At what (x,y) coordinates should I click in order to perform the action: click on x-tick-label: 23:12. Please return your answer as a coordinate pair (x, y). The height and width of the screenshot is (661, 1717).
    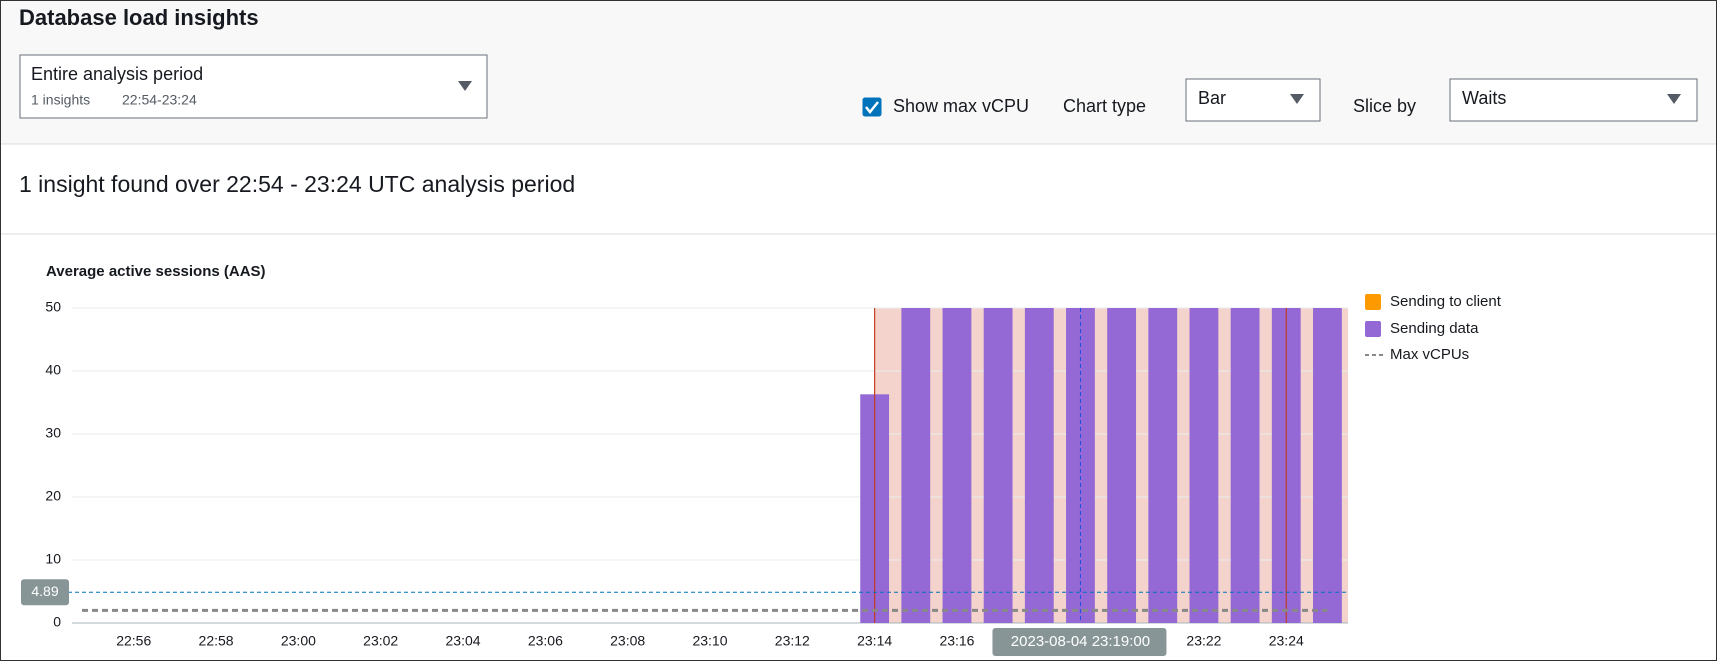
    Looking at the image, I should click on (792, 641).